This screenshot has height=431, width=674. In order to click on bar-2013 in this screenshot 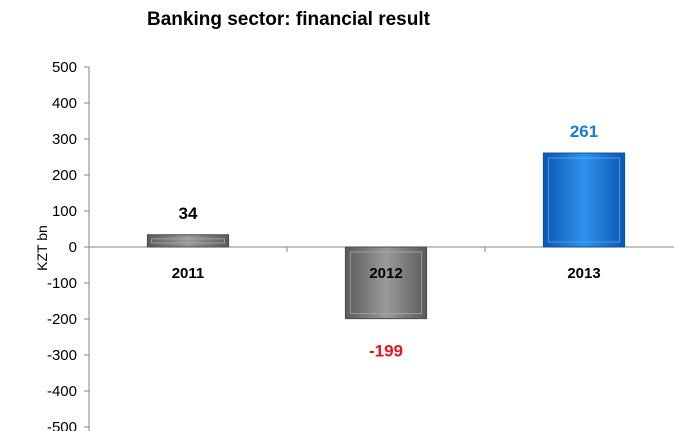, I will do `click(584, 200)`.